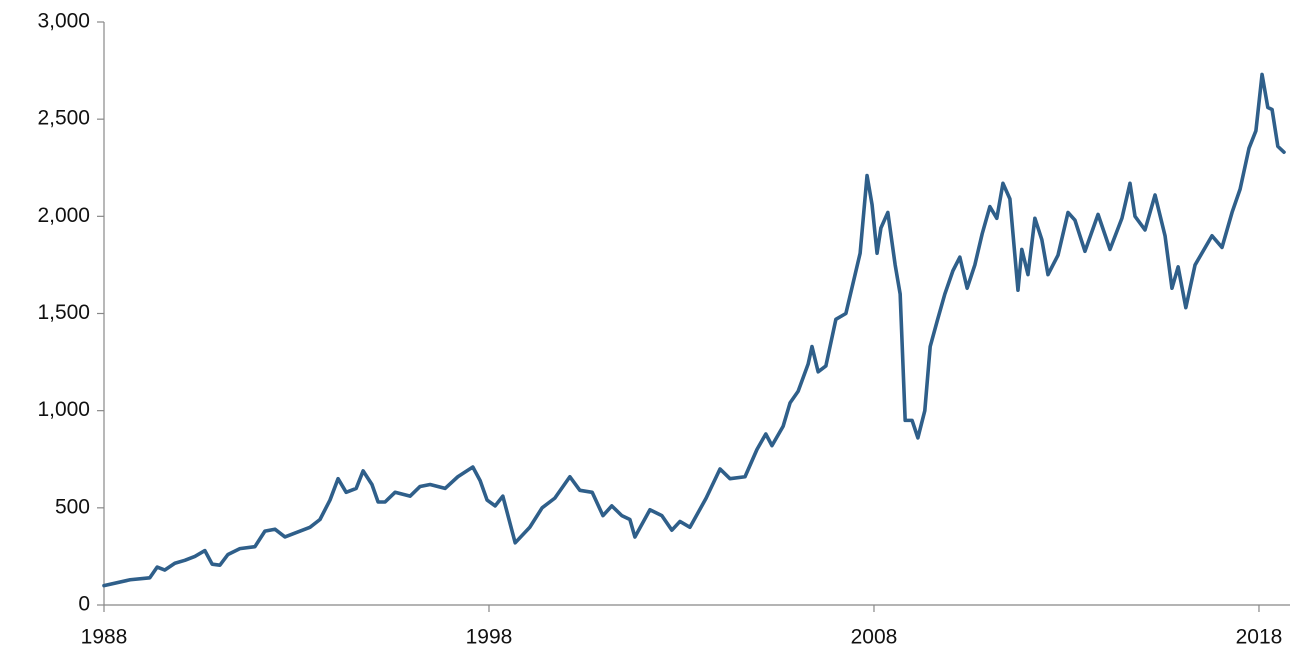 The image size is (1294, 658). Describe the element at coordinates (489, 637) in the screenshot. I see `x-tick-label: 1998` at that location.